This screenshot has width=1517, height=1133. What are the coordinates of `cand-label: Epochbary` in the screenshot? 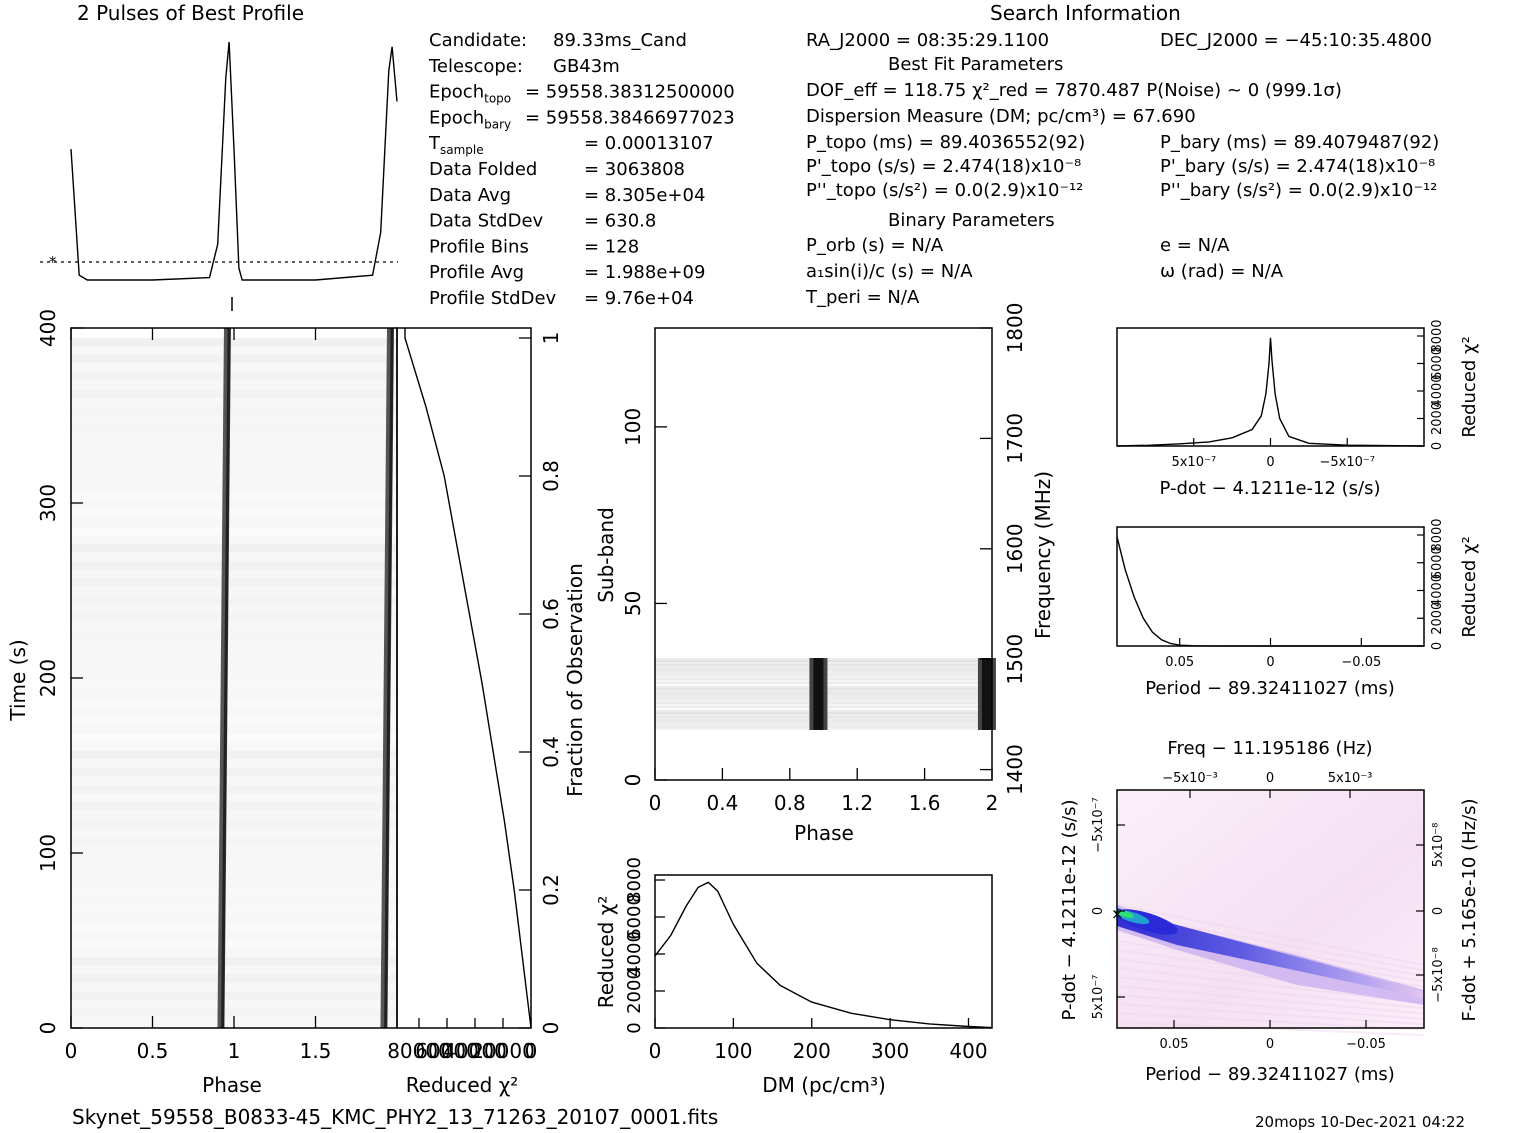 It's located at (470, 119).